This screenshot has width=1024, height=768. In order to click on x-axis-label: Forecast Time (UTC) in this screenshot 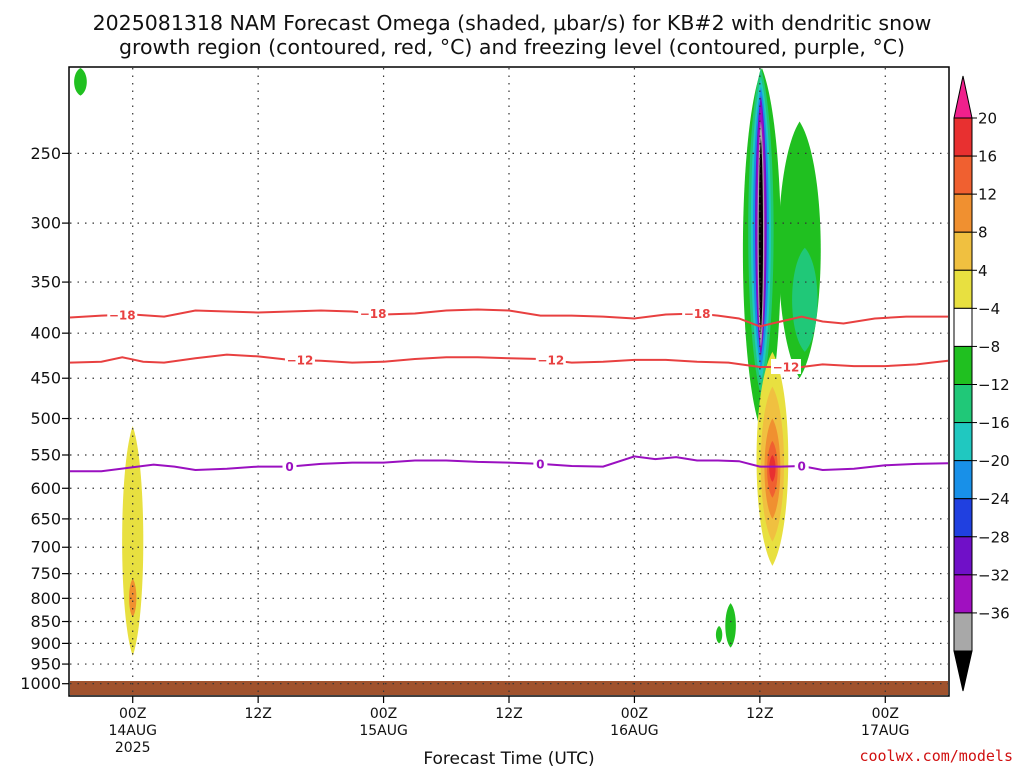, I will do `click(508, 758)`.